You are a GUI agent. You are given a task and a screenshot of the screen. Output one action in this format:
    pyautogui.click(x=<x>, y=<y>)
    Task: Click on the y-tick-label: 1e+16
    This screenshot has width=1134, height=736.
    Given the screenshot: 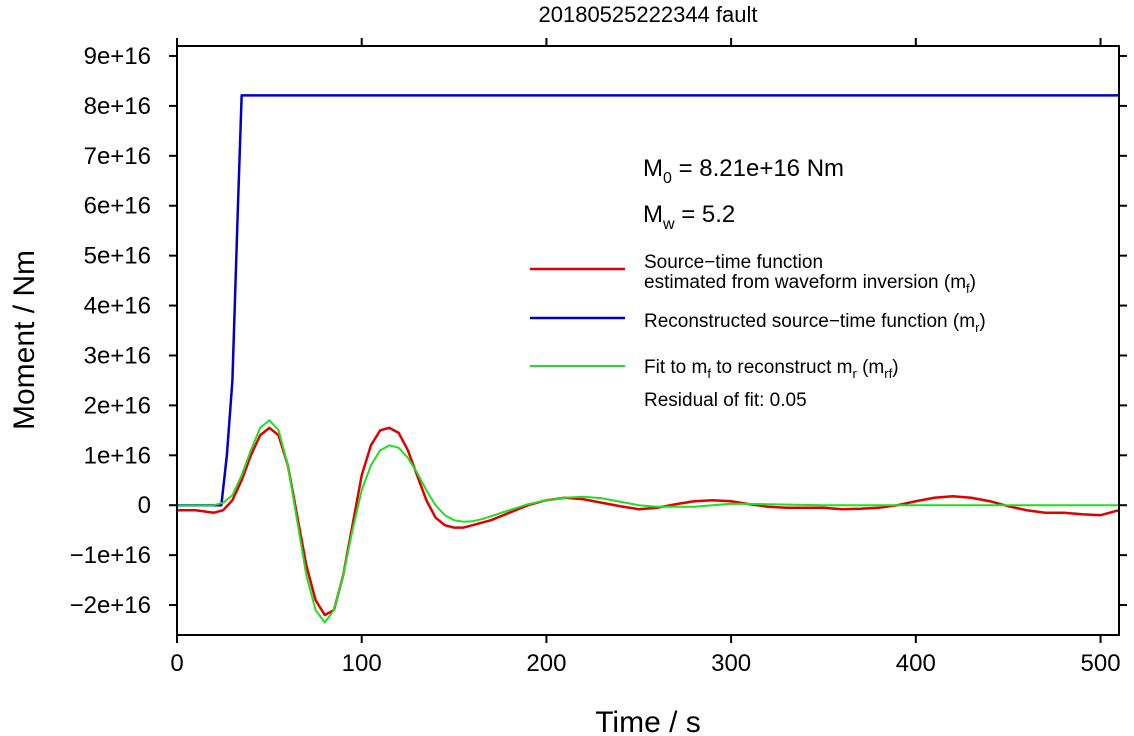 What is the action you would take?
    pyautogui.click(x=117, y=455)
    